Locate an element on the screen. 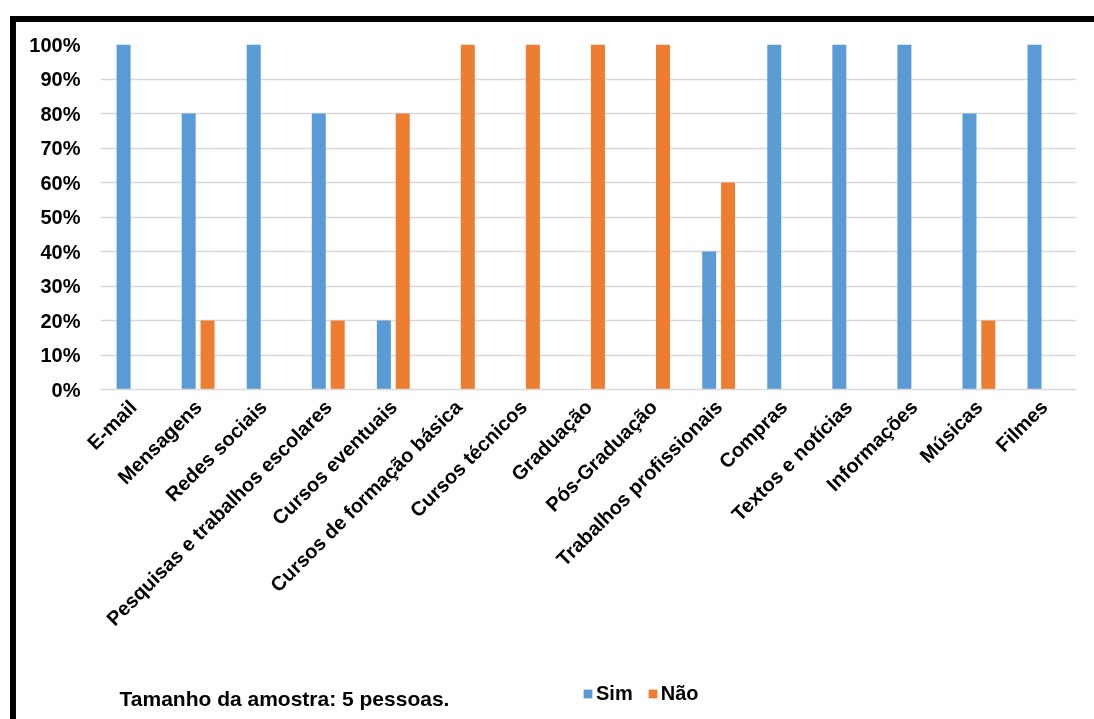 This screenshot has height=719, width=1094. y-tick-label: 10% is located at coordinates (60, 355).